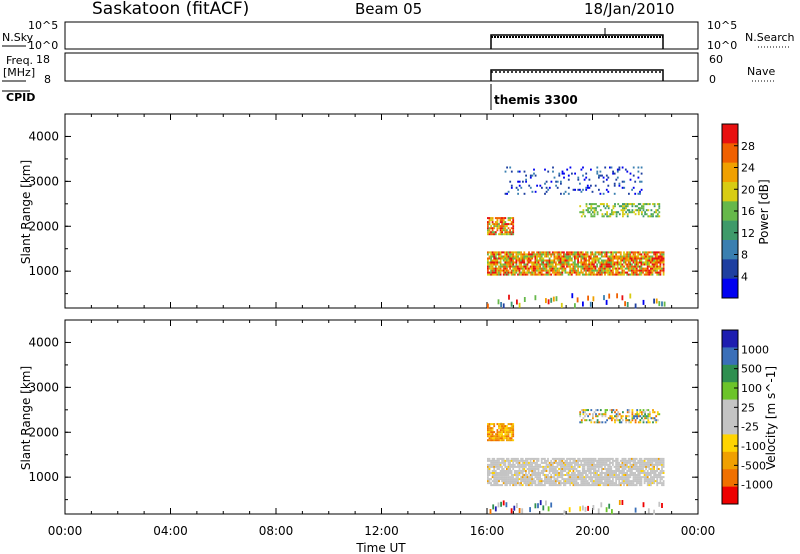  I want to click on xtick-label: 20:00, so click(592, 531).